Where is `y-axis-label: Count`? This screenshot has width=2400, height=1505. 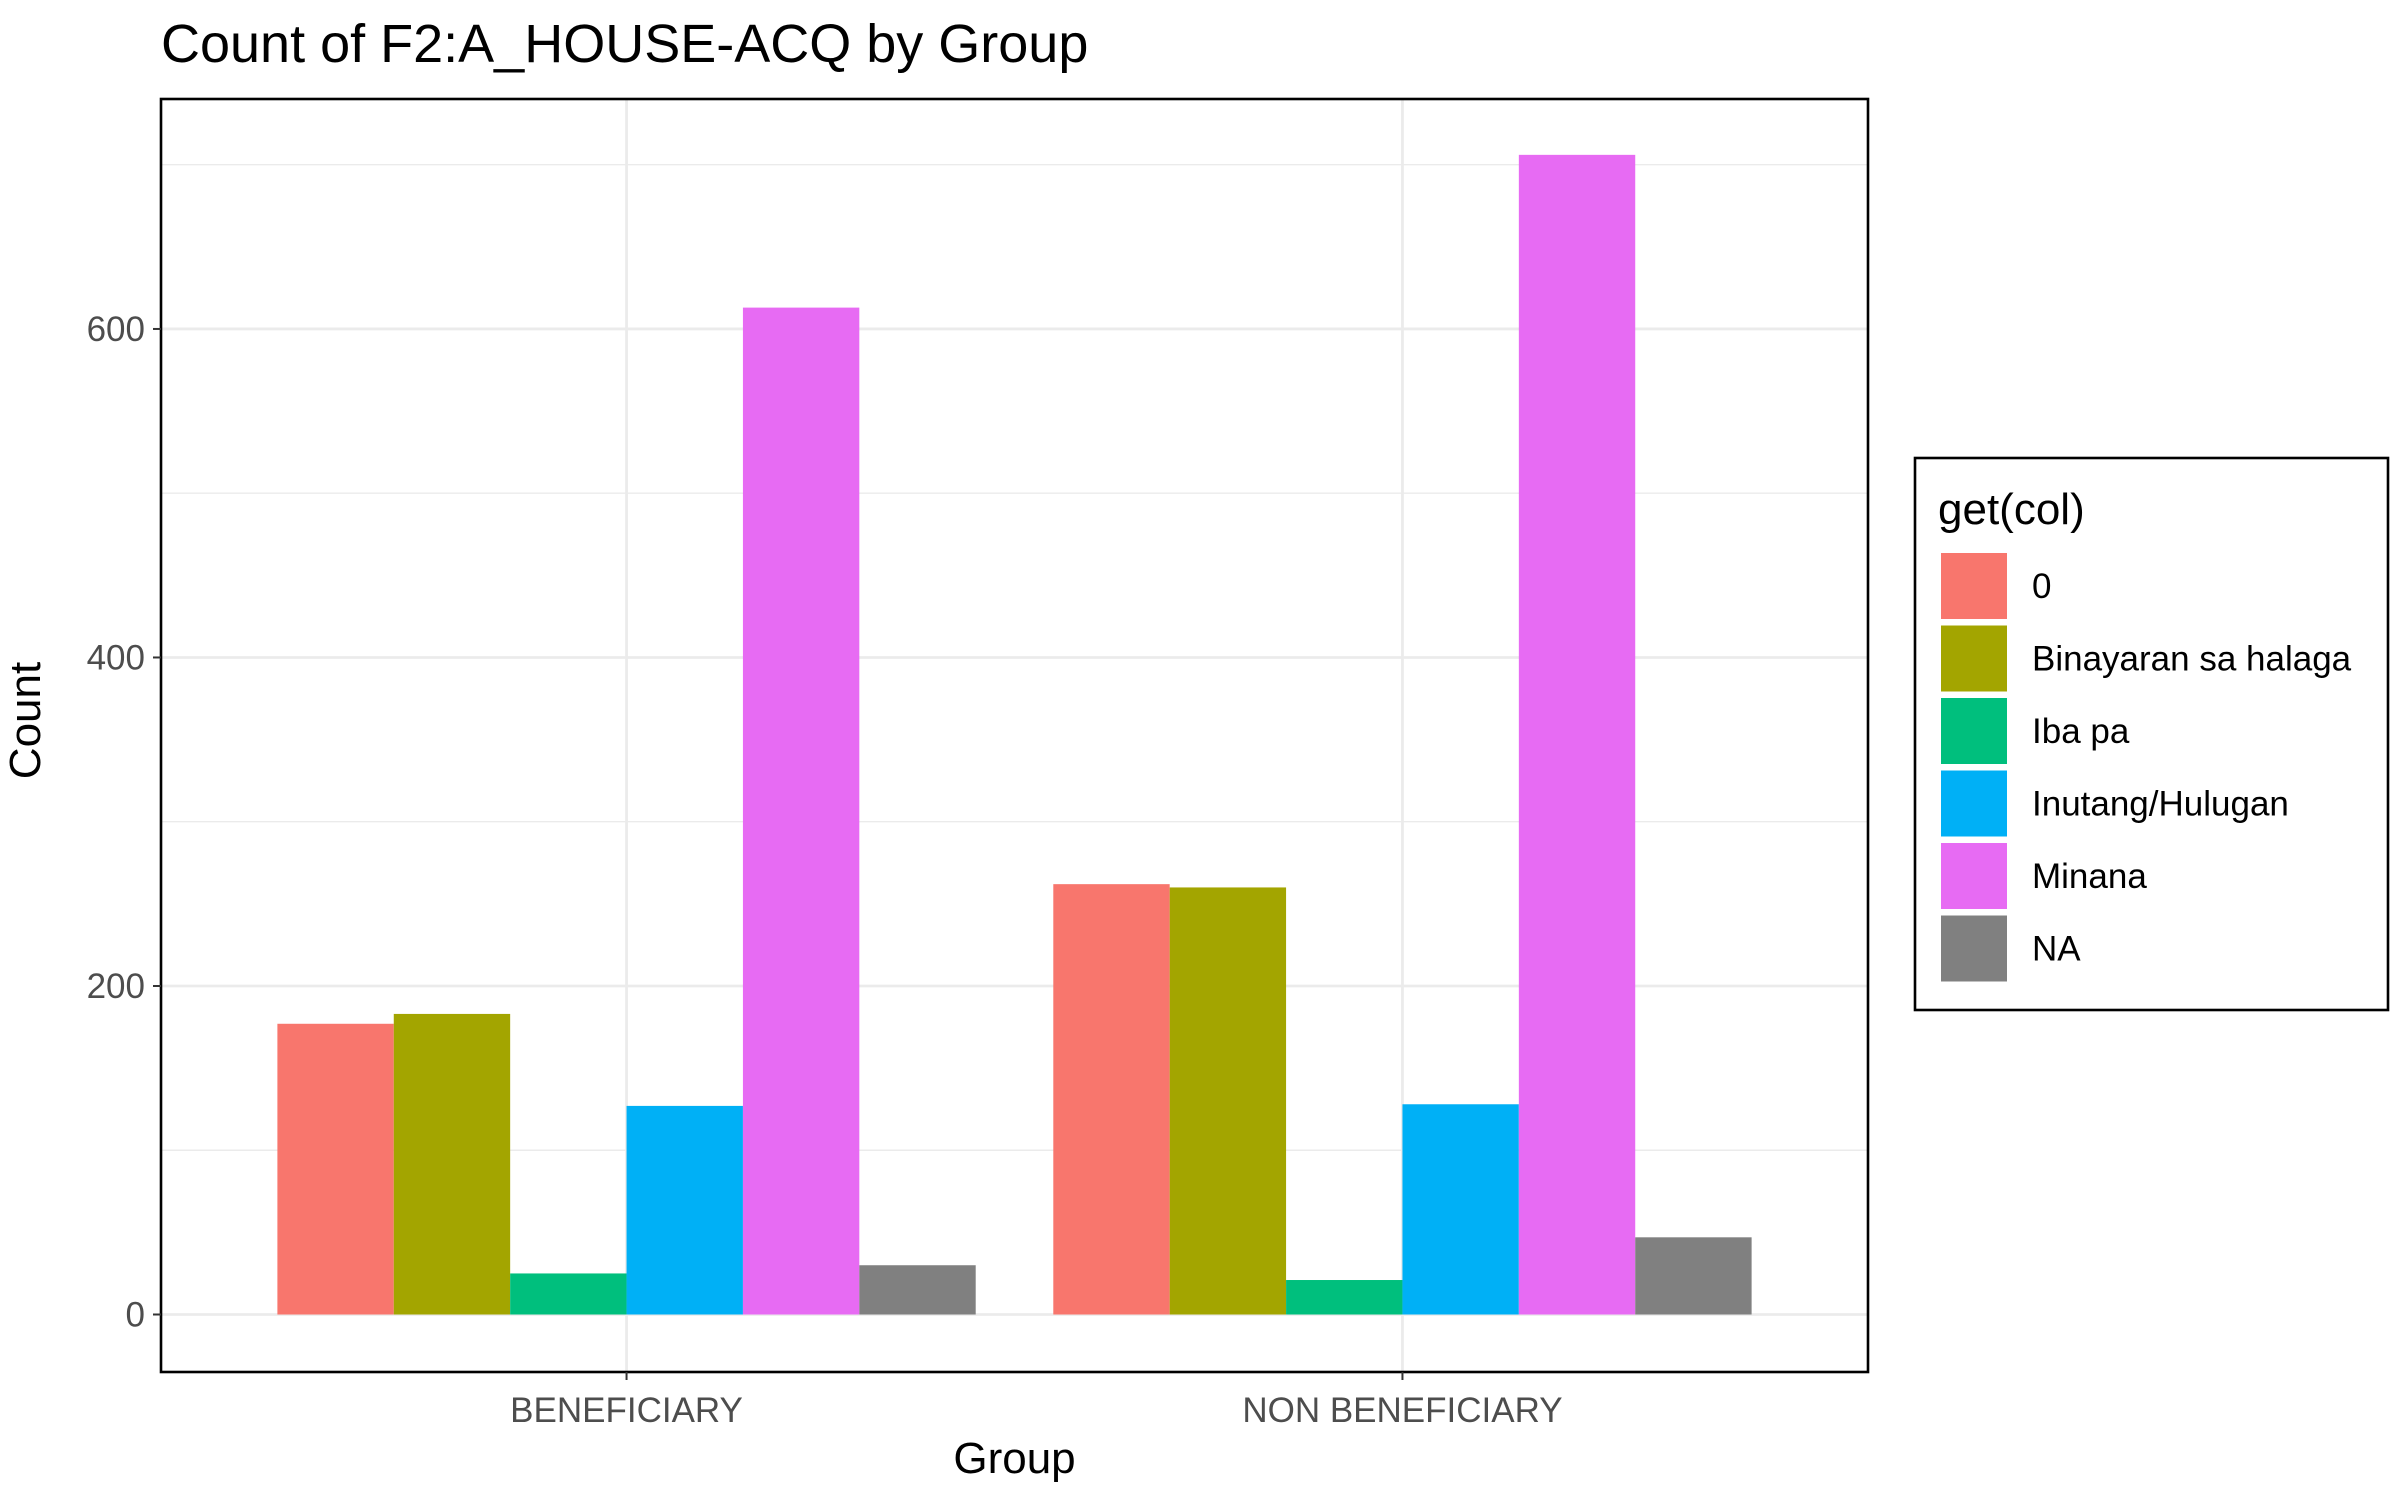
y-axis-label: Count is located at coordinates (25, 720).